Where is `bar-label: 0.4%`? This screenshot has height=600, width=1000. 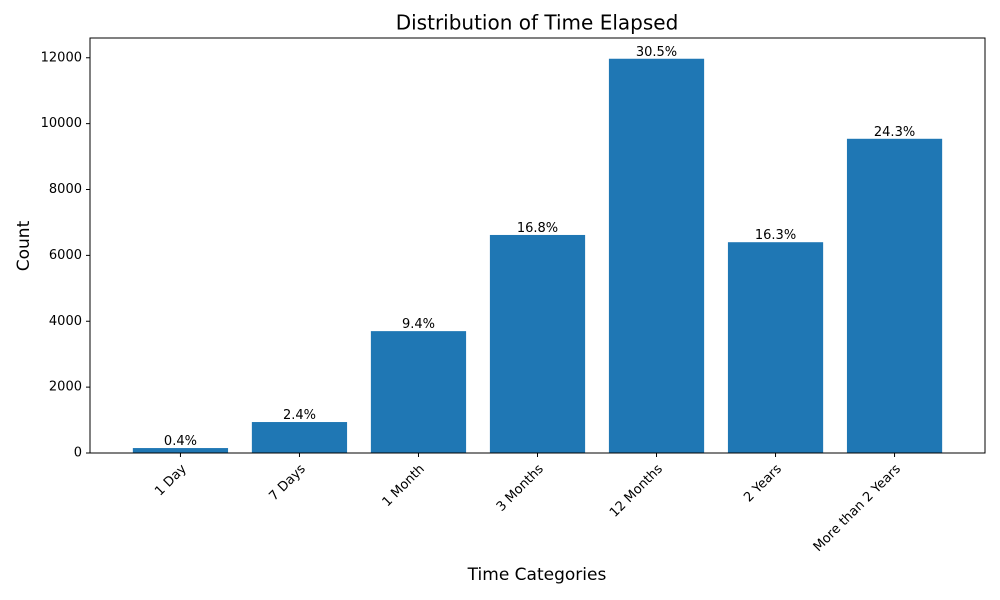
bar-label: 0.4% is located at coordinates (180, 441).